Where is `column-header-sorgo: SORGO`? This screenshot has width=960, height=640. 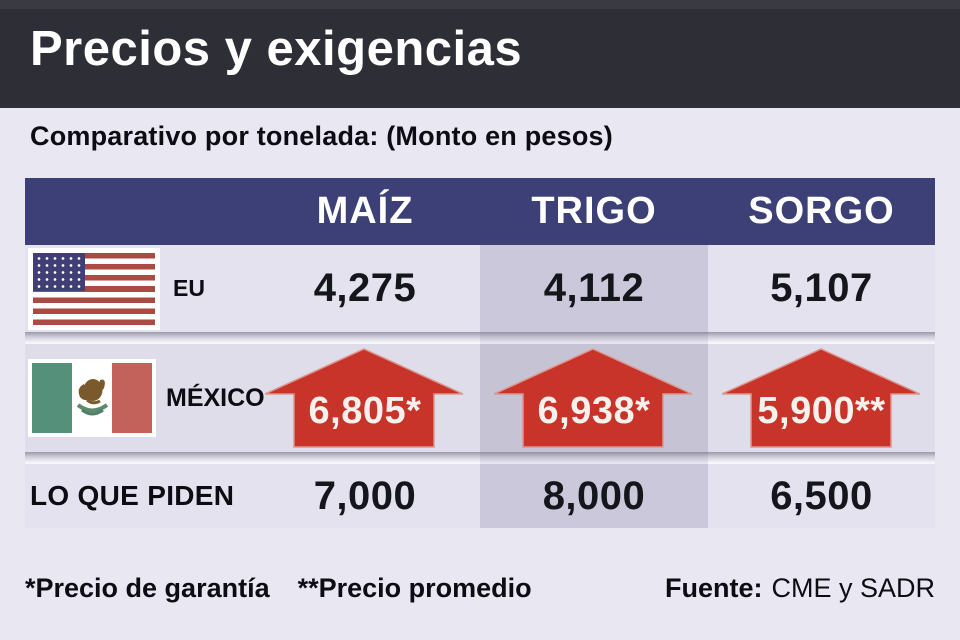
column-header-sorgo: SORGO is located at coordinates (821, 211).